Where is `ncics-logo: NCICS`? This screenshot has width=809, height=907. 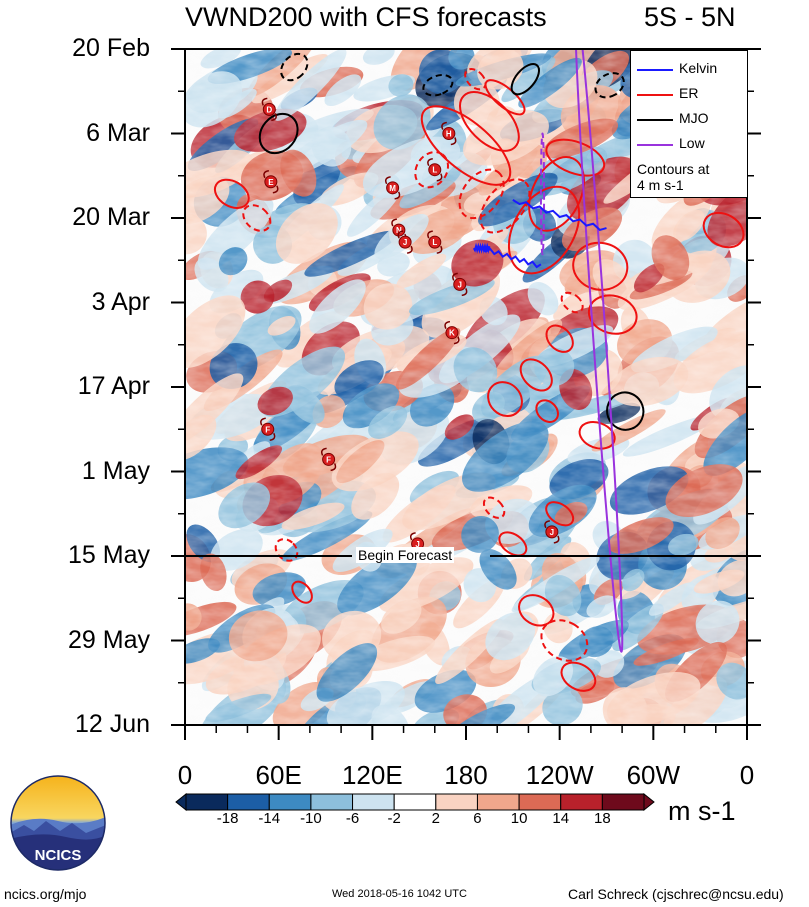
ncics-logo: NCICS is located at coordinates (58, 823).